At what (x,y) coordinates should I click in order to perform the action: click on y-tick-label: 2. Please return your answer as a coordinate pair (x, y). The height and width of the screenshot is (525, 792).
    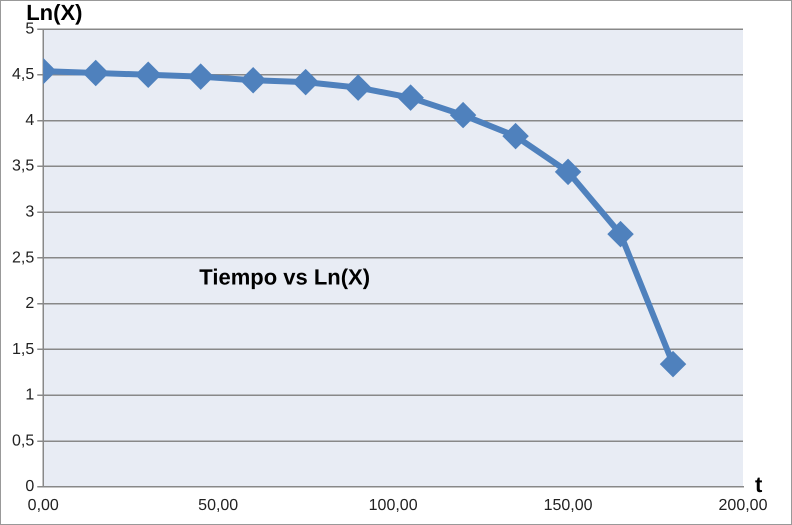
    Looking at the image, I should click on (29, 303).